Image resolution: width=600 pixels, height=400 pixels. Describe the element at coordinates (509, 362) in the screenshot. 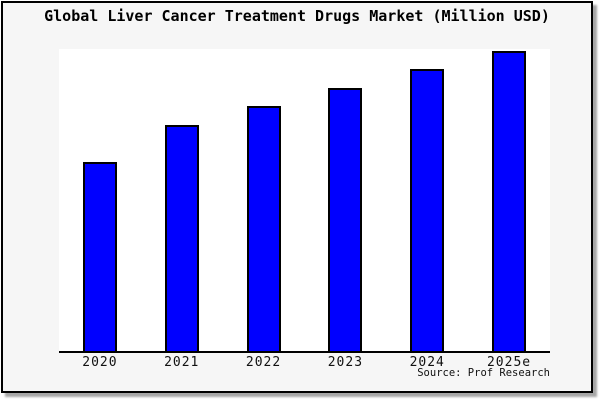

I see `x-tick-label-2025e: 2025e` at that location.